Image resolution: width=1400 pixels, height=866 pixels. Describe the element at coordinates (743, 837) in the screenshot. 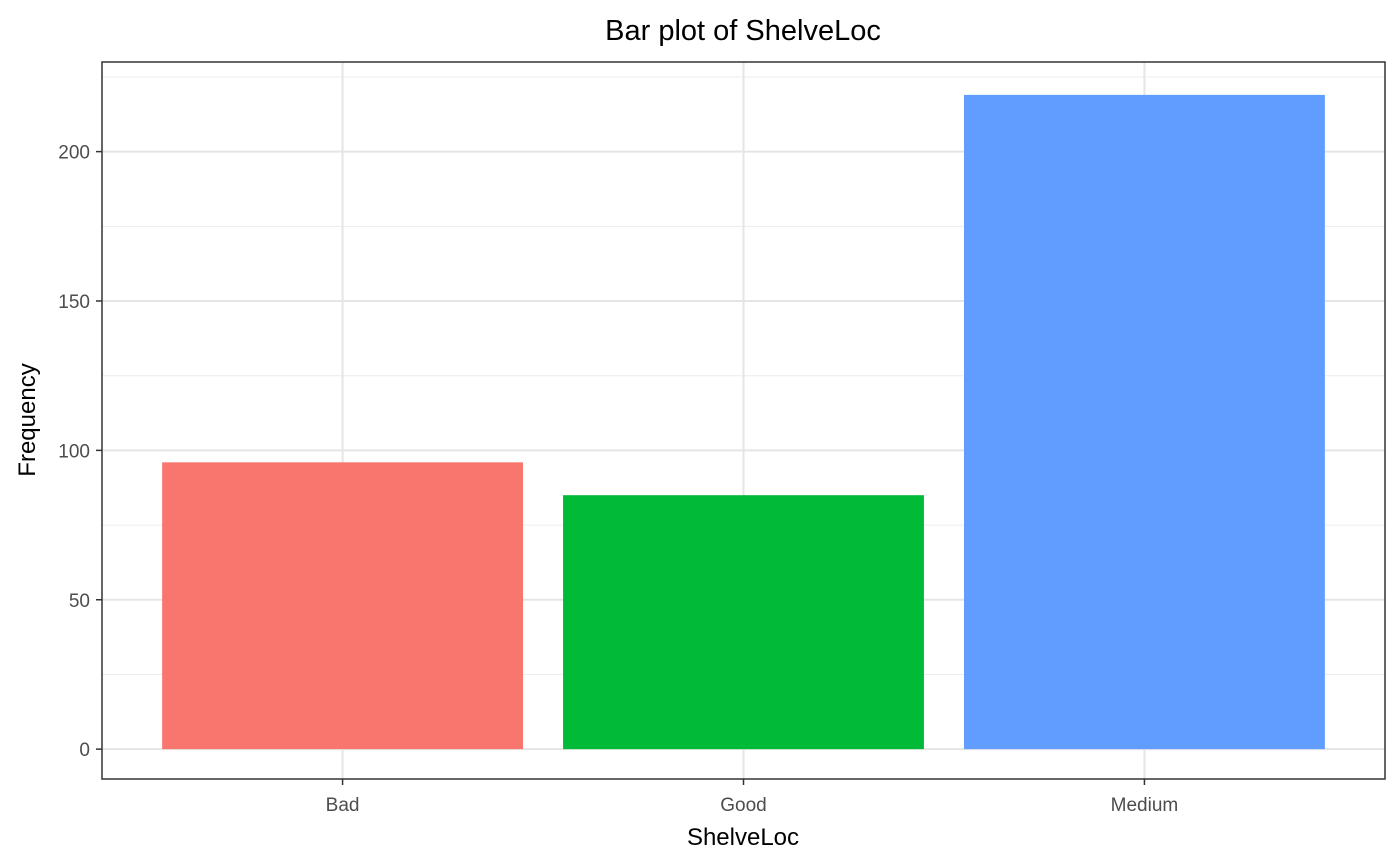

I see `x-axis-title: ShelveLoc` at that location.